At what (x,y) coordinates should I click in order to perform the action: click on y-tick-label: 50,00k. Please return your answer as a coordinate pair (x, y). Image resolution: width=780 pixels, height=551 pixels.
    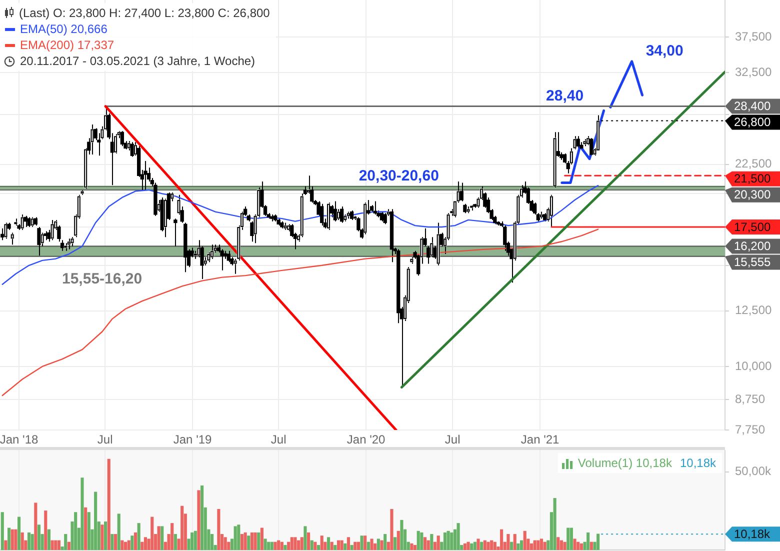
    Looking at the image, I should click on (753, 471).